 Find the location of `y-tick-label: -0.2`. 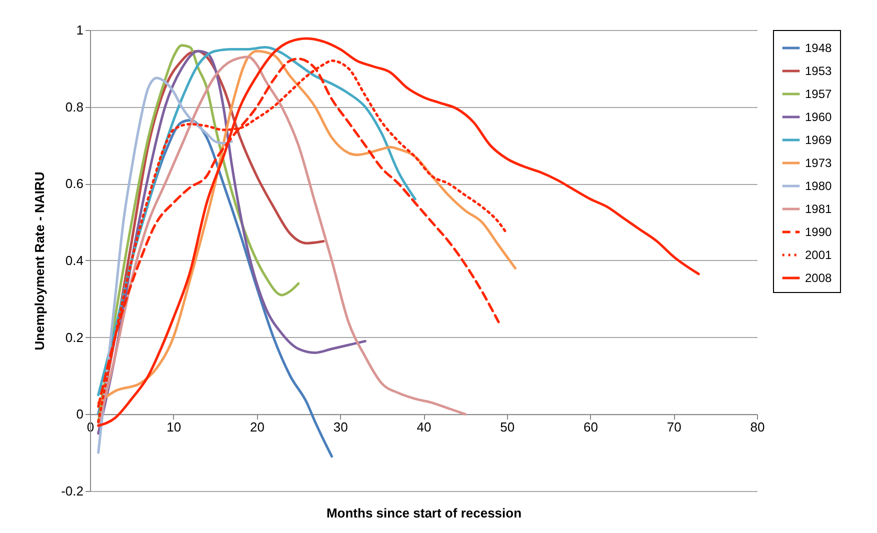

y-tick-label: -0.2 is located at coordinates (72, 491).